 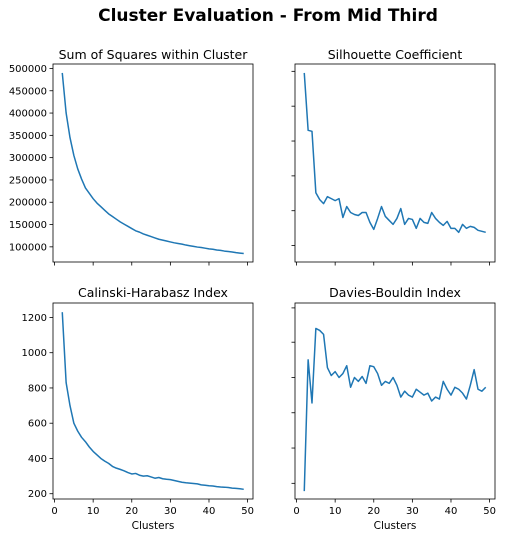 What do you see at coordinates (395, 292) in the screenshot?
I see `subplot-title: Davies-Bouldin Index` at bounding box center [395, 292].